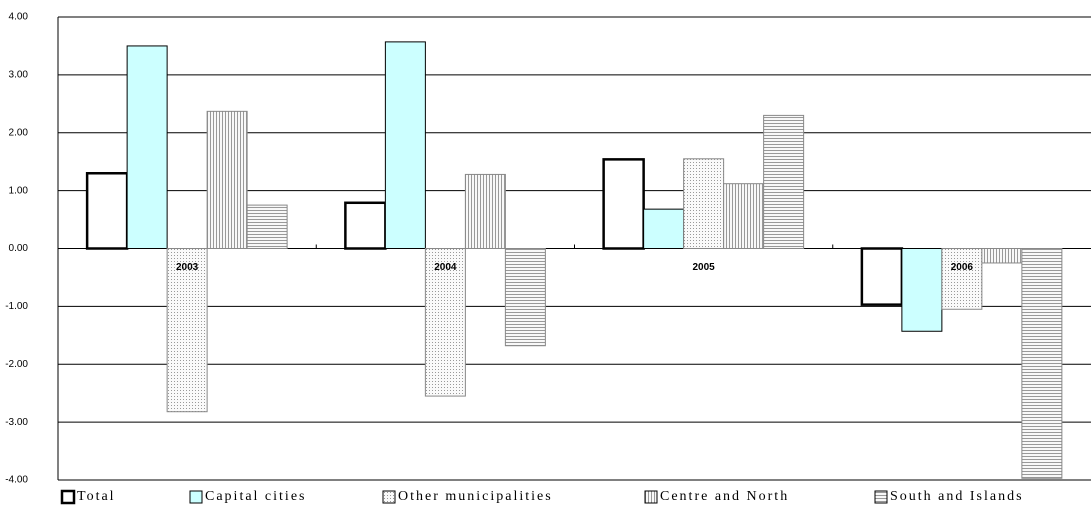 The height and width of the screenshot is (511, 1091). I want to click on legend-label: Other municipalities, so click(475, 496).